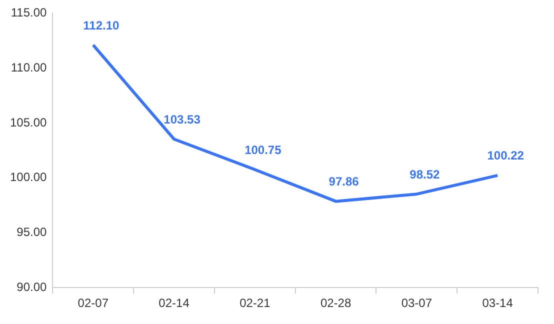 The height and width of the screenshot is (324, 554). I want to click on text: 100.75, so click(263, 149).